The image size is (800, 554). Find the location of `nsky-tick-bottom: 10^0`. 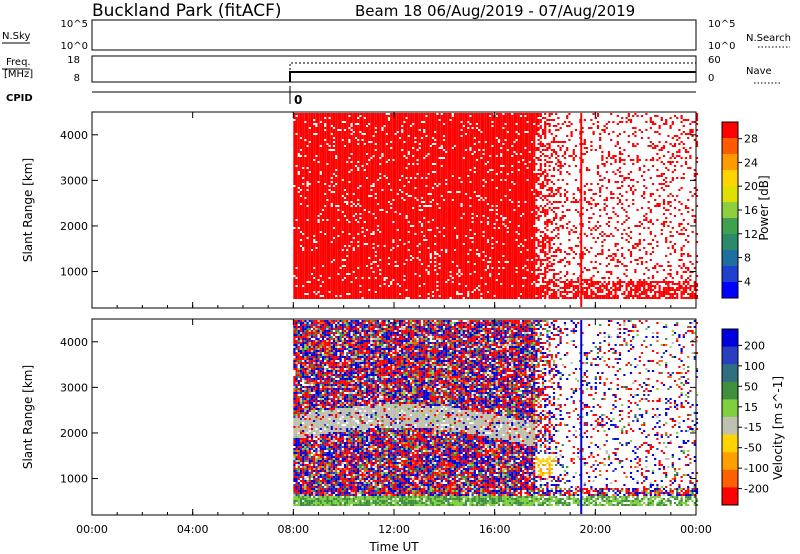

nsky-tick-bottom: 10^0 is located at coordinates (74, 46).